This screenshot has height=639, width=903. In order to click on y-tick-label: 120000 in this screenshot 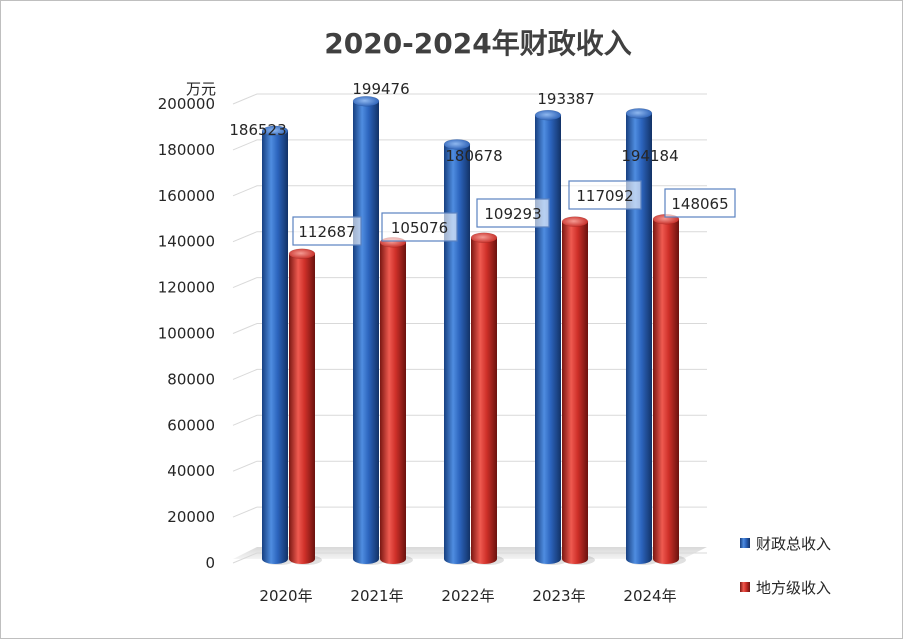, I will do `click(186, 288)`.